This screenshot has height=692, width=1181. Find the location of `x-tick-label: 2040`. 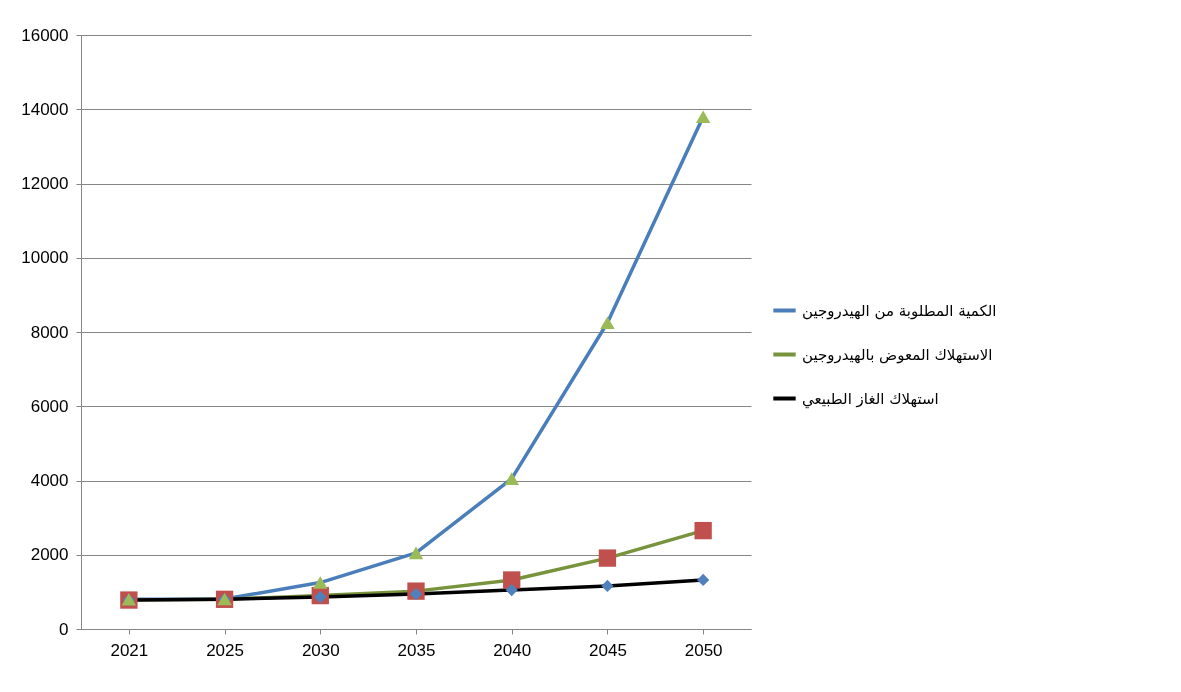

x-tick-label: 2040 is located at coordinates (512, 650).